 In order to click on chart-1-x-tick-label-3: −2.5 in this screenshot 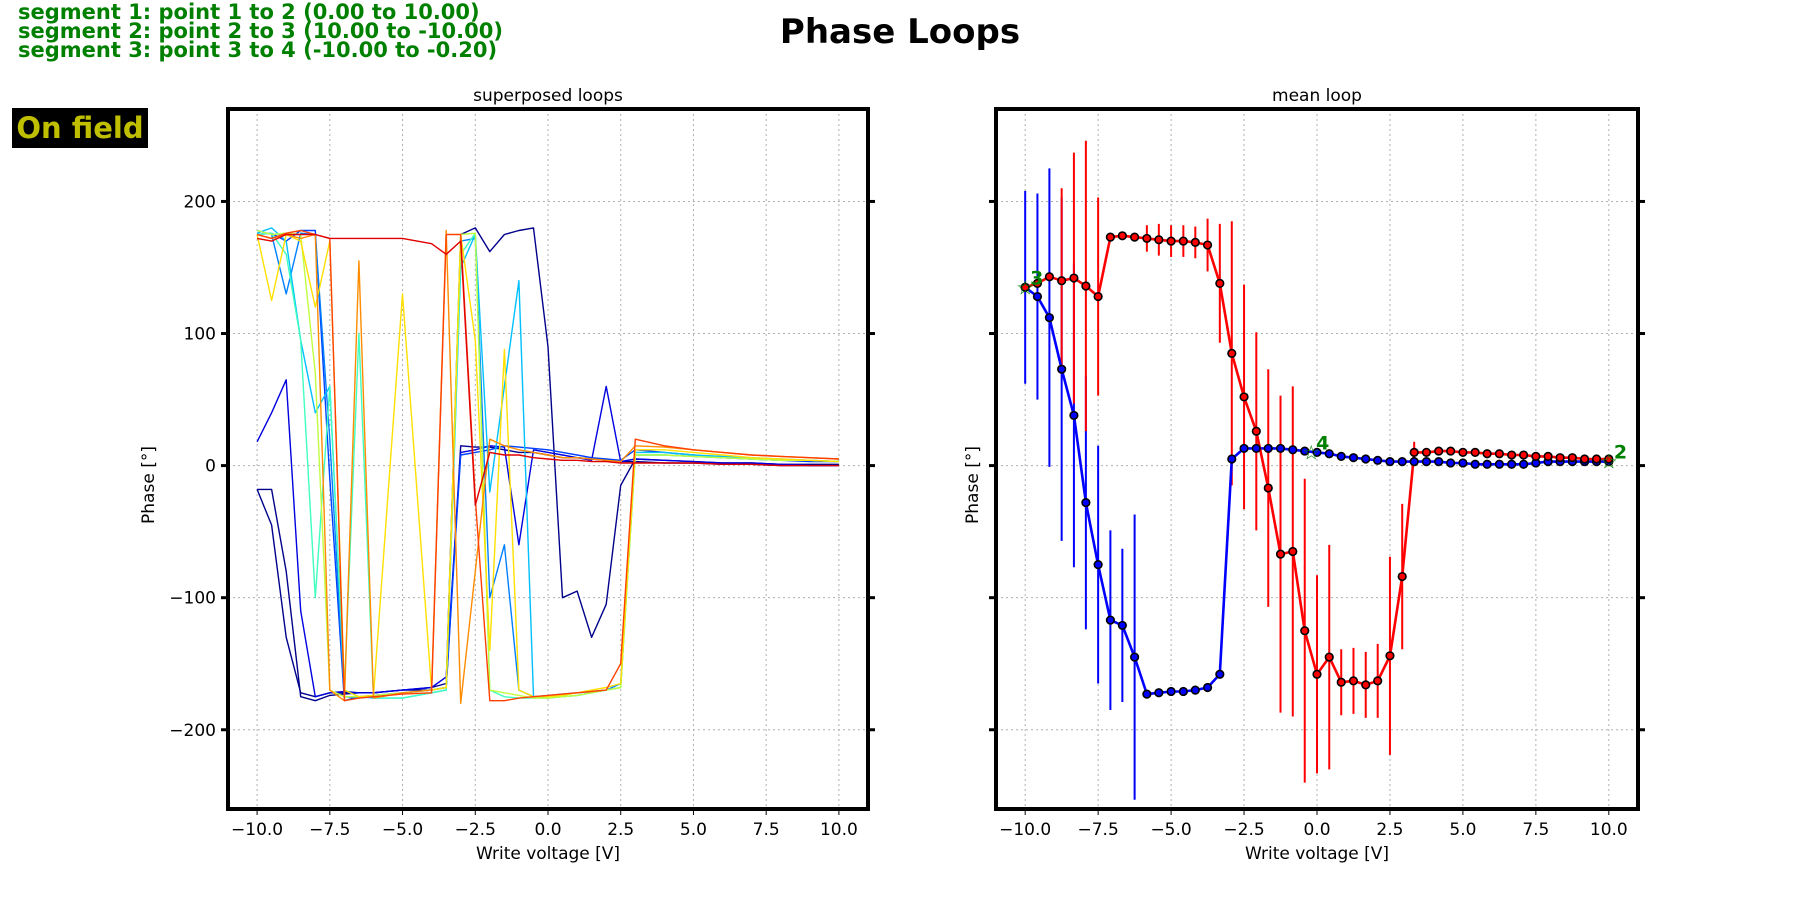, I will do `click(475, 830)`.